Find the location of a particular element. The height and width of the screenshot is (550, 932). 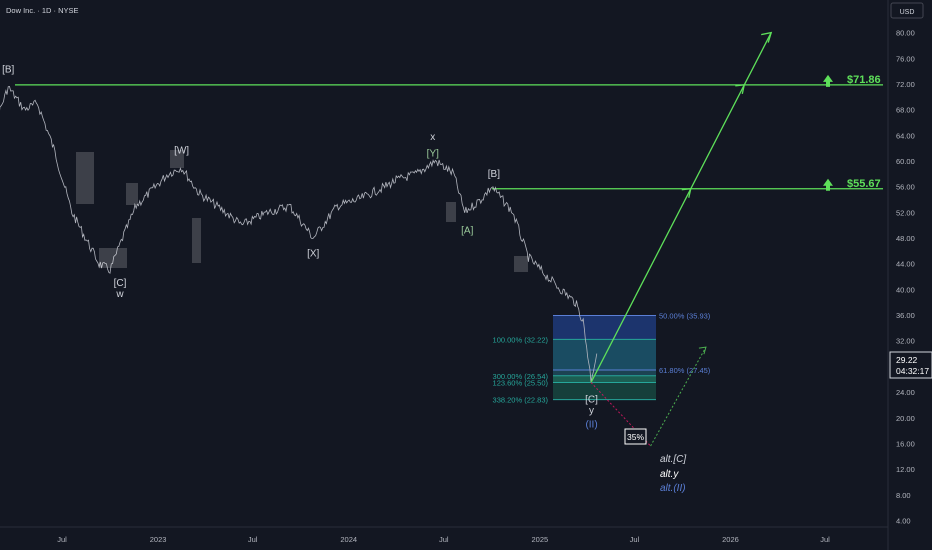

wave-label-10: y is located at coordinates (591, 410).